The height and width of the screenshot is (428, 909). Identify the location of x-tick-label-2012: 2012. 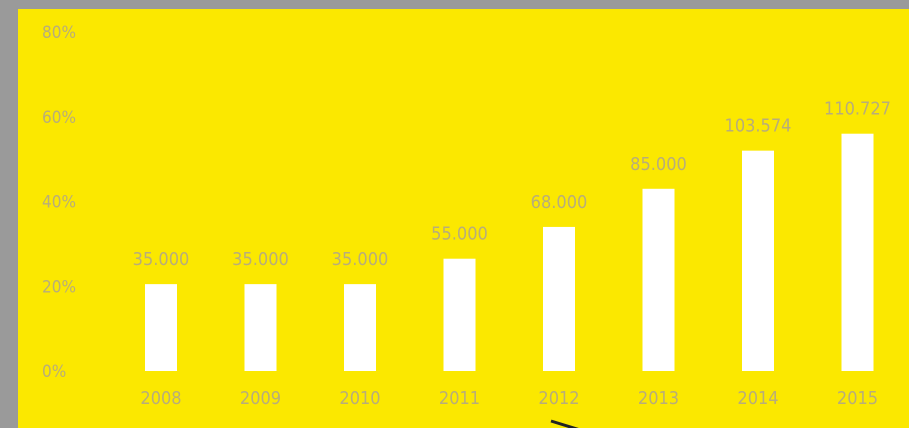
(558, 398).